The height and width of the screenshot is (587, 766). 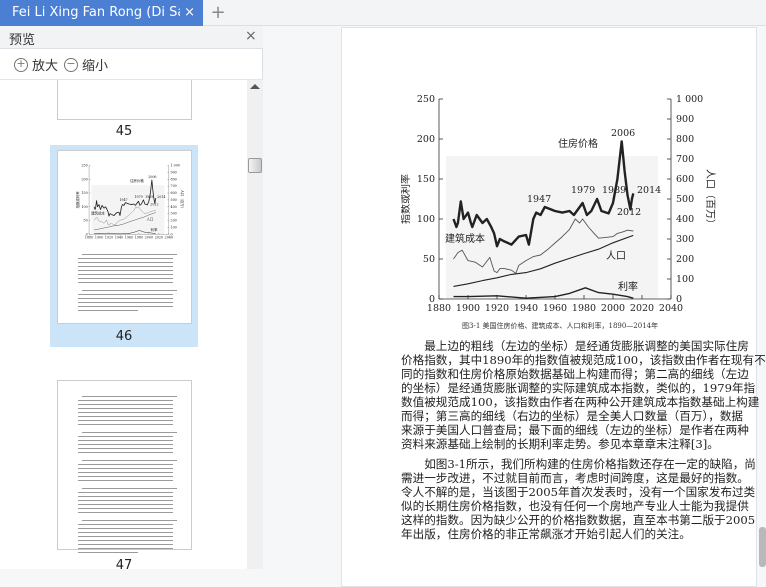 What do you see at coordinates (255, 324) in the screenshot?
I see `sidebar-scrollbar` at bounding box center [255, 324].